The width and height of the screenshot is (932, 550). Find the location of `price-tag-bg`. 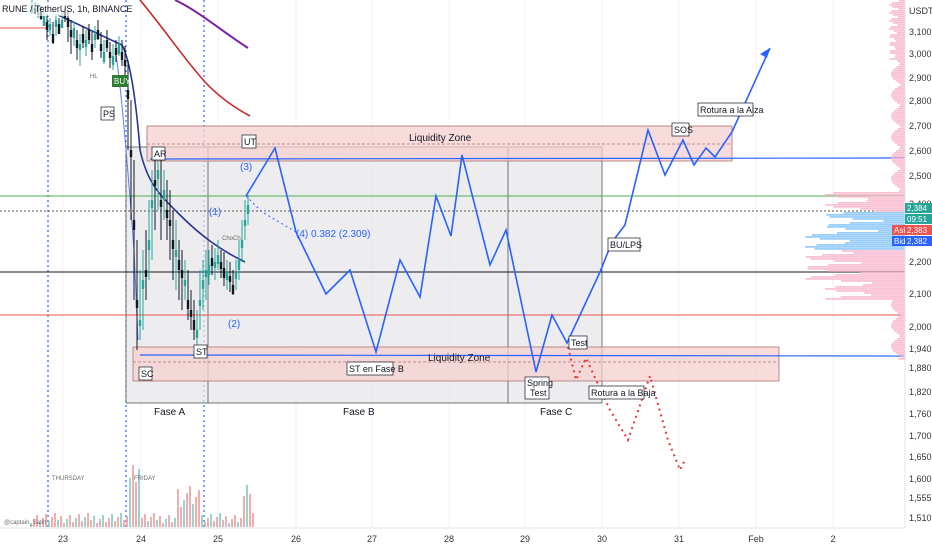

price-tag-bg is located at coordinates (918, 241).